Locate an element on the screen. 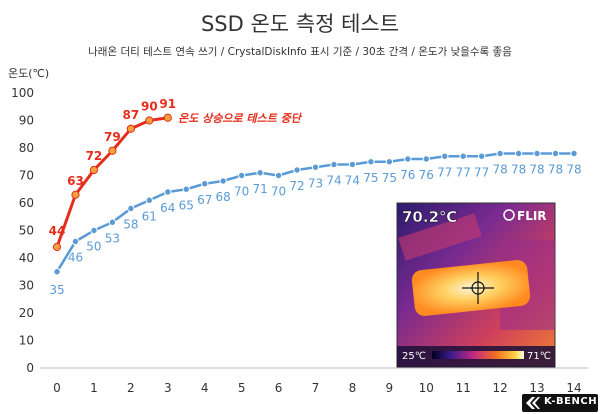  y-tick-label: 80 is located at coordinates (26, 148).